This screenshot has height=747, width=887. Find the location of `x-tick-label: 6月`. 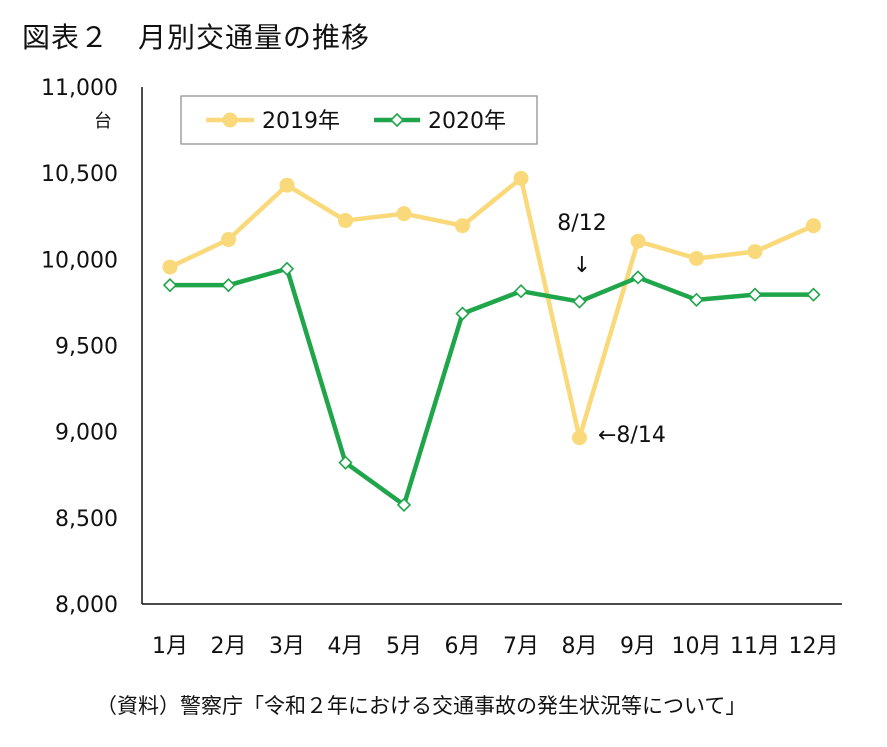

x-tick-label: 6月 is located at coordinates (463, 646).